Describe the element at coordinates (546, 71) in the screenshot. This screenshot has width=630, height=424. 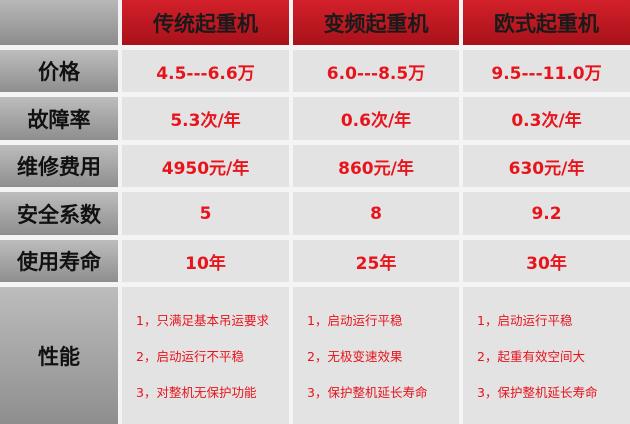
I see `data-cell: 9.5---11.0万` at that location.